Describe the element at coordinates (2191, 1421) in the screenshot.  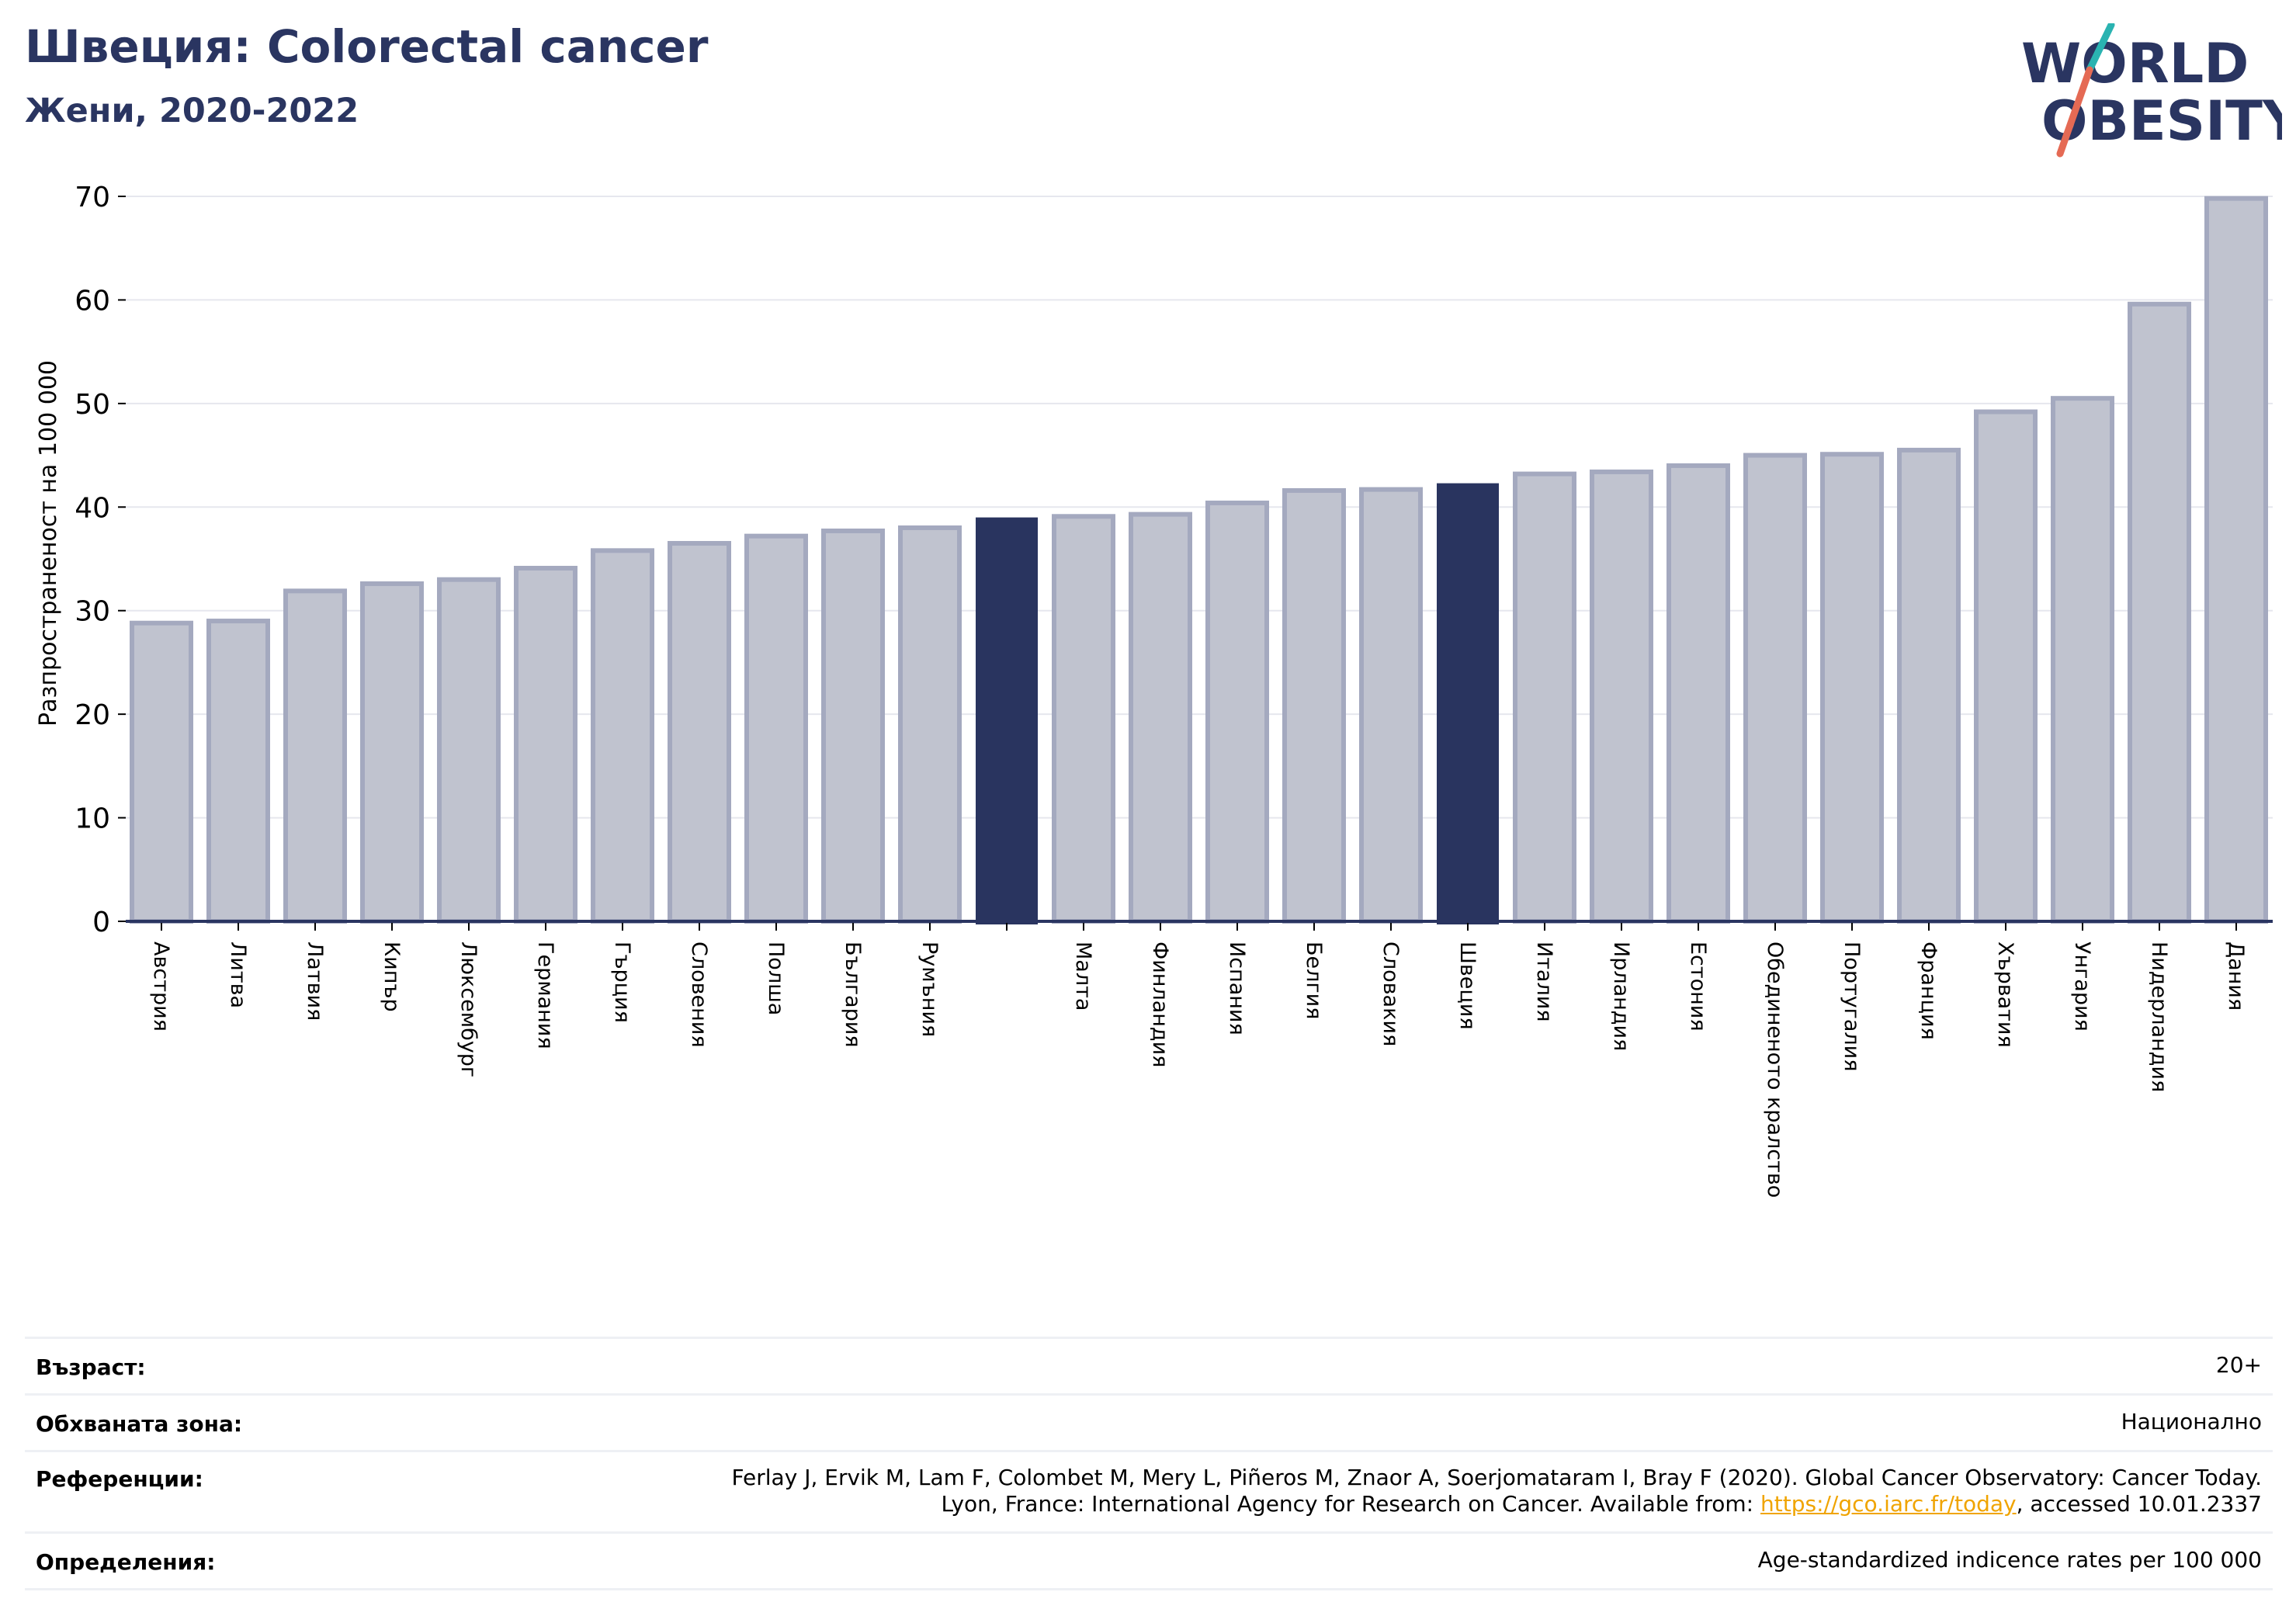
I see `meta-value-coverage: Национално` at that location.